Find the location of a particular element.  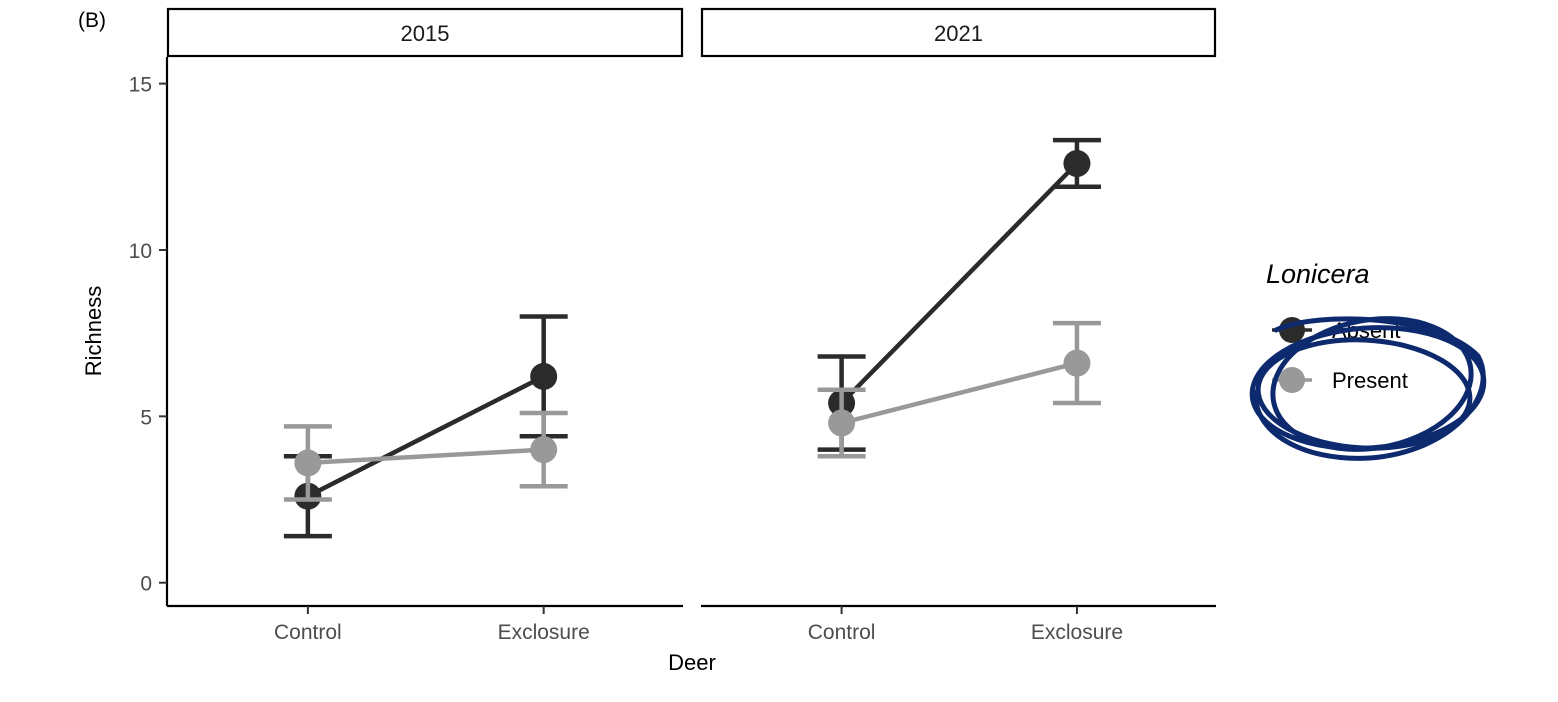

y-axis-title: Richness is located at coordinates (93, 331).